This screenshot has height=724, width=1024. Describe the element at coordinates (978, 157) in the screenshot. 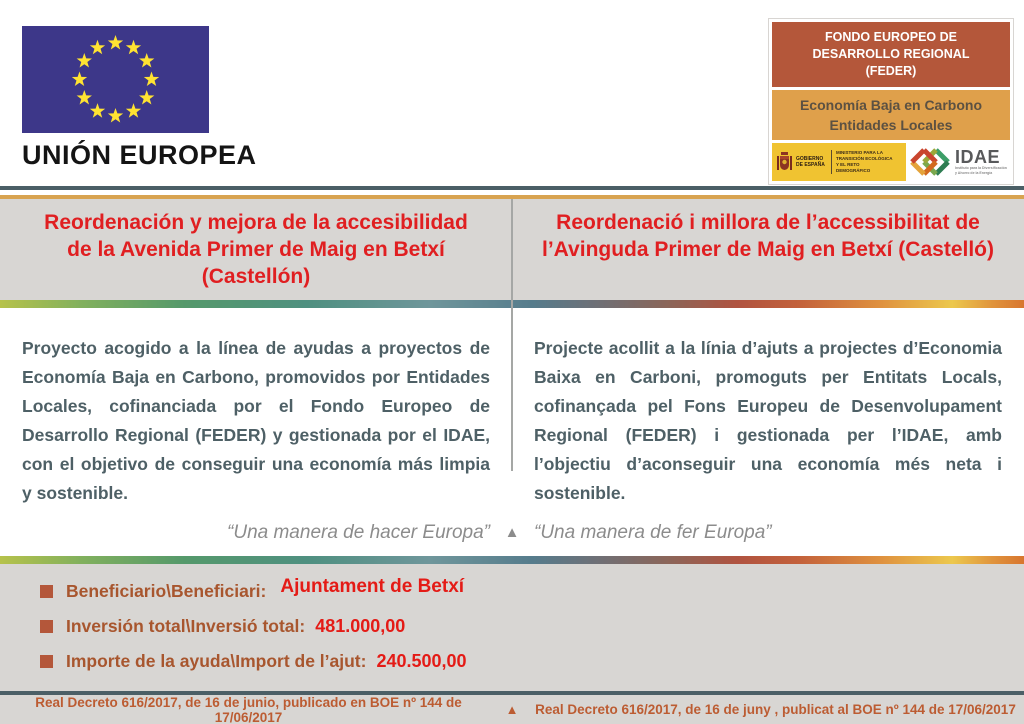

I see `idae-wordmark: IDAE` at that location.